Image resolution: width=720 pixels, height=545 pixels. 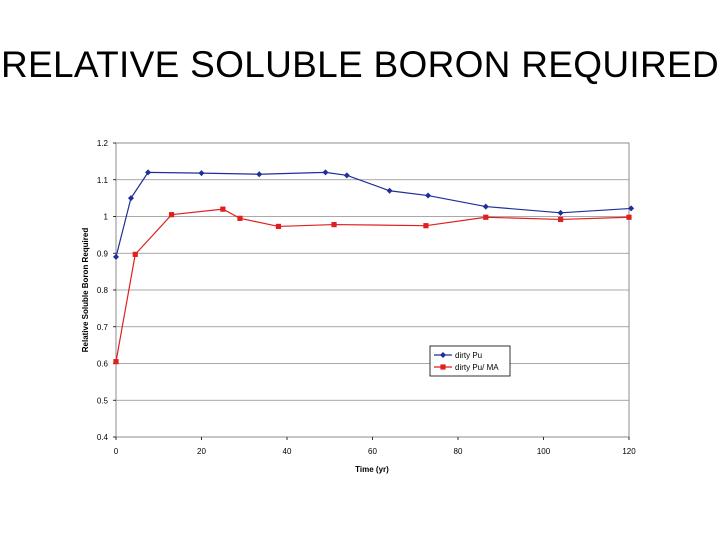 What do you see at coordinates (103, 364) in the screenshot?
I see `y-tick-label: 0.6` at bounding box center [103, 364].